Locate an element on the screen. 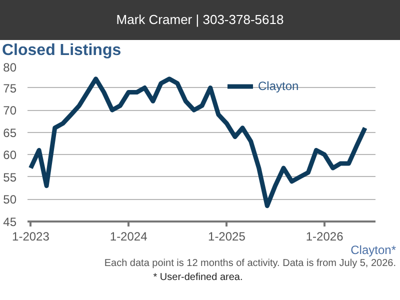 This screenshot has width=400, height=300. chart-title: Closed Listings is located at coordinates (62, 51).